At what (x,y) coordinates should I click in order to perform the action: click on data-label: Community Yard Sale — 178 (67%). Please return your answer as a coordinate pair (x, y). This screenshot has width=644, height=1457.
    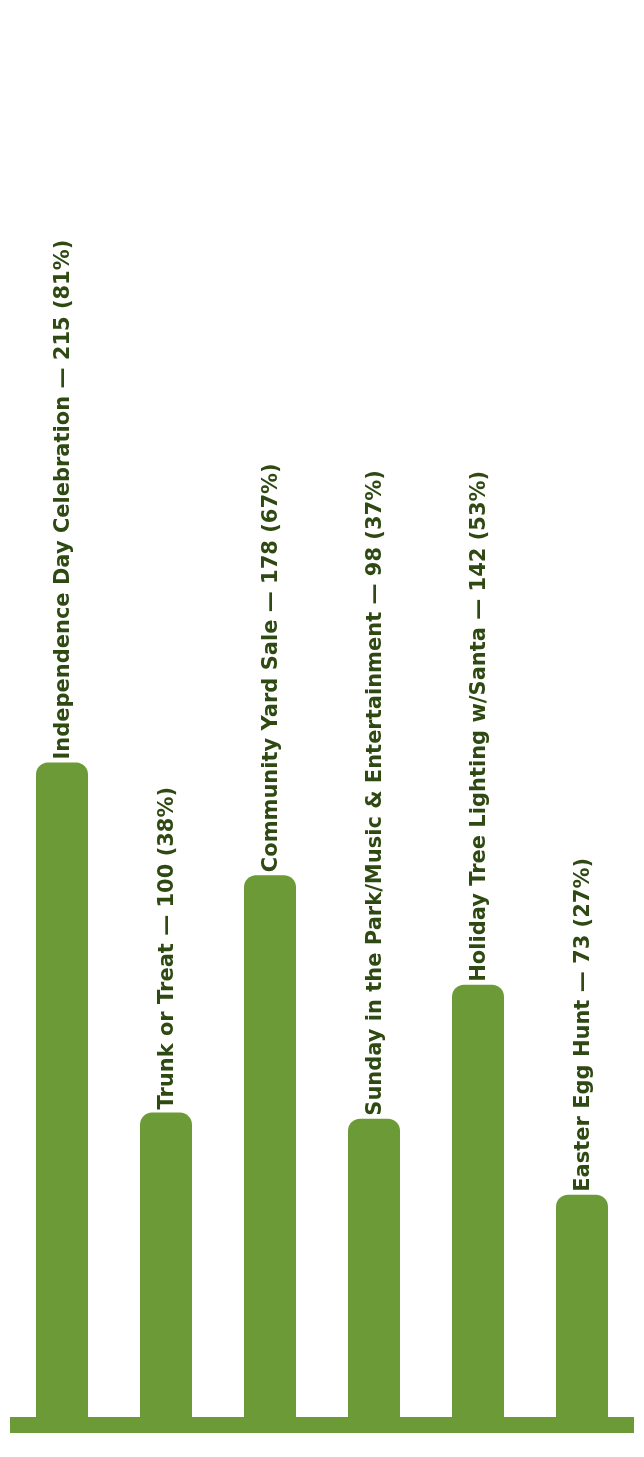
    Looking at the image, I should click on (270, 668).